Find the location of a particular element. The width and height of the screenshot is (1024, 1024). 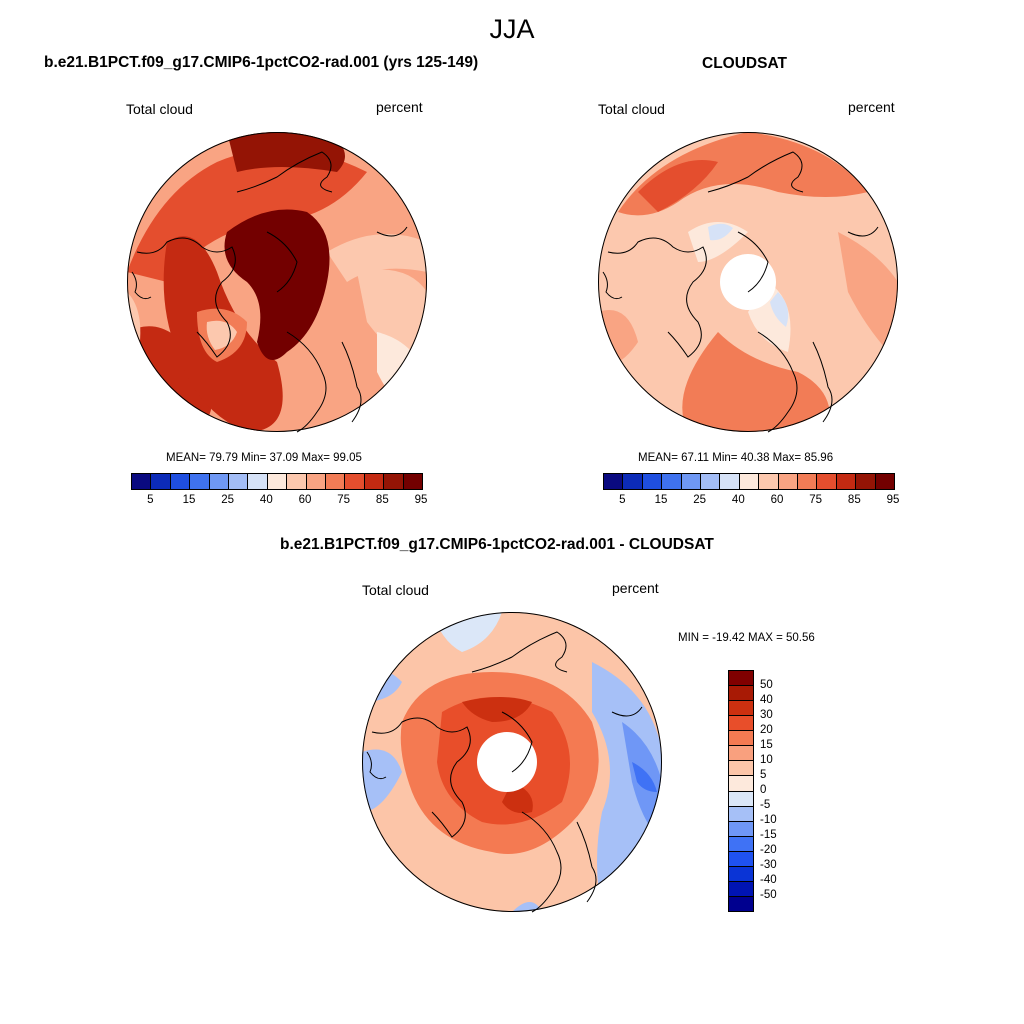

panel-model-colorbar is located at coordinates (277, 481).